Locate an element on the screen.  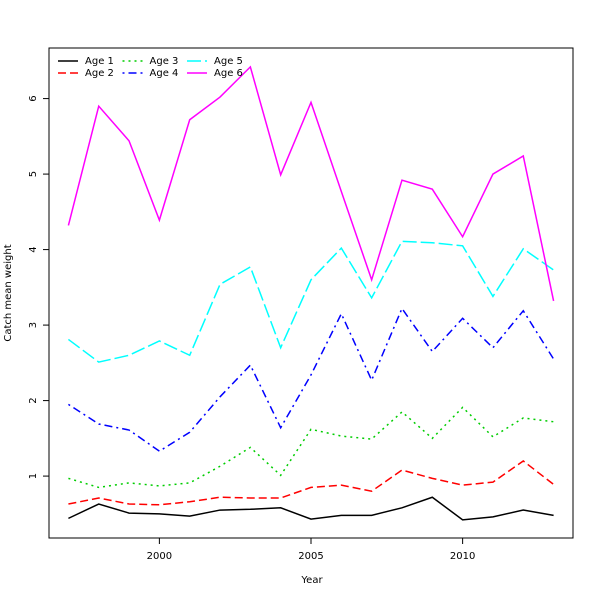
legend-label: Age 3 is located at coordinates (164, 61).